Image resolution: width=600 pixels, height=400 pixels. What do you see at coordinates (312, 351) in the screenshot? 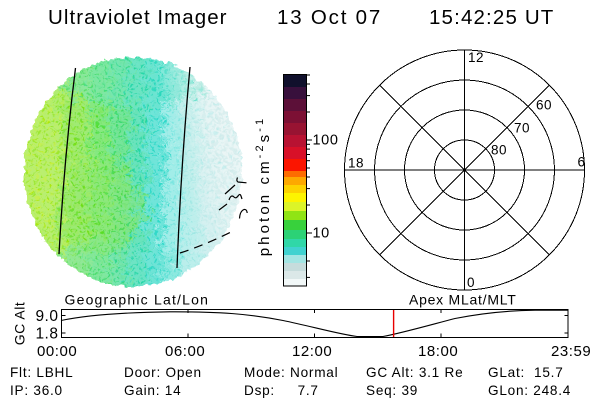
I see `svg-text: 12:00` at bounding box center [312, 351].